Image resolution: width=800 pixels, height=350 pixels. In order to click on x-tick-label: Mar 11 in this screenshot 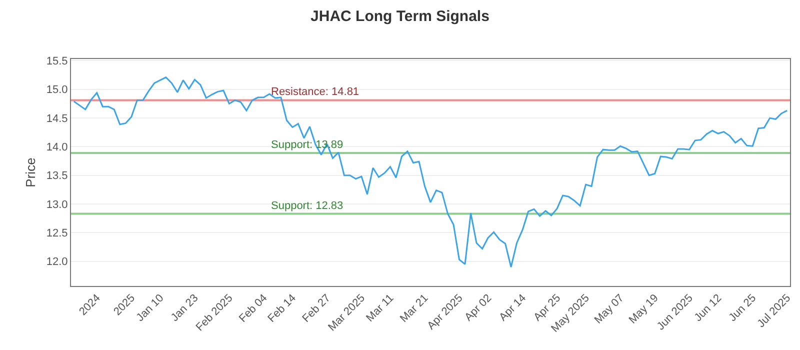, I will do `click(380, 308)`.